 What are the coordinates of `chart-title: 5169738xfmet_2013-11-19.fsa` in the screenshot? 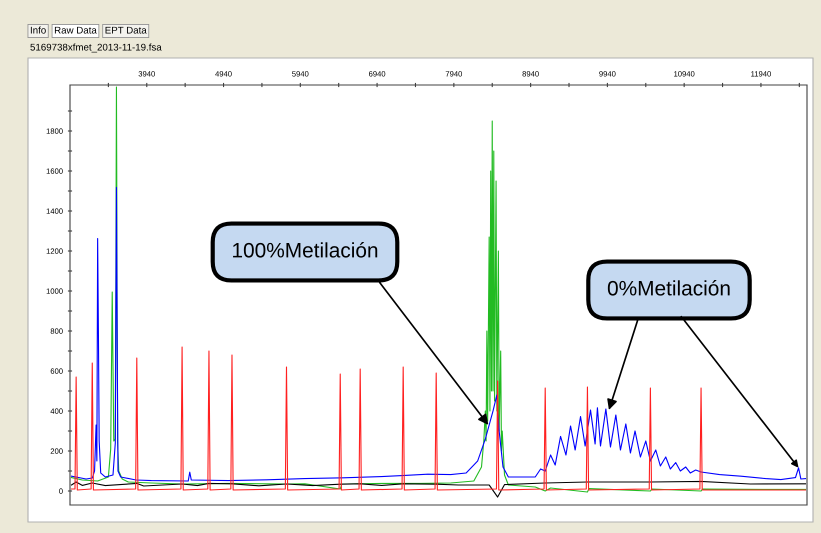 It's located at (96, 47).